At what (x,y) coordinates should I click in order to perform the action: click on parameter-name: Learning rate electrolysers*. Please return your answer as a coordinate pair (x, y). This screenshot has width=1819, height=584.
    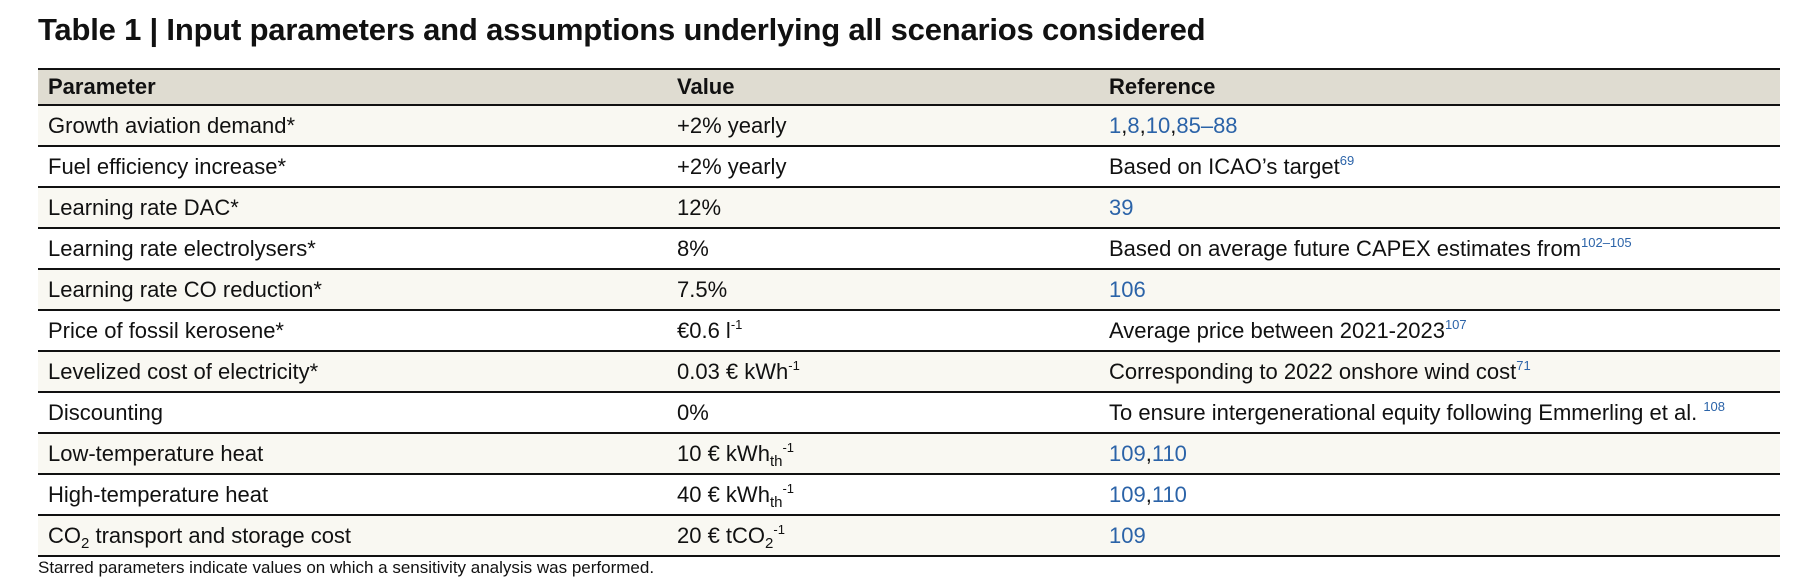
    Looking at the image, I should click on (182, 248).